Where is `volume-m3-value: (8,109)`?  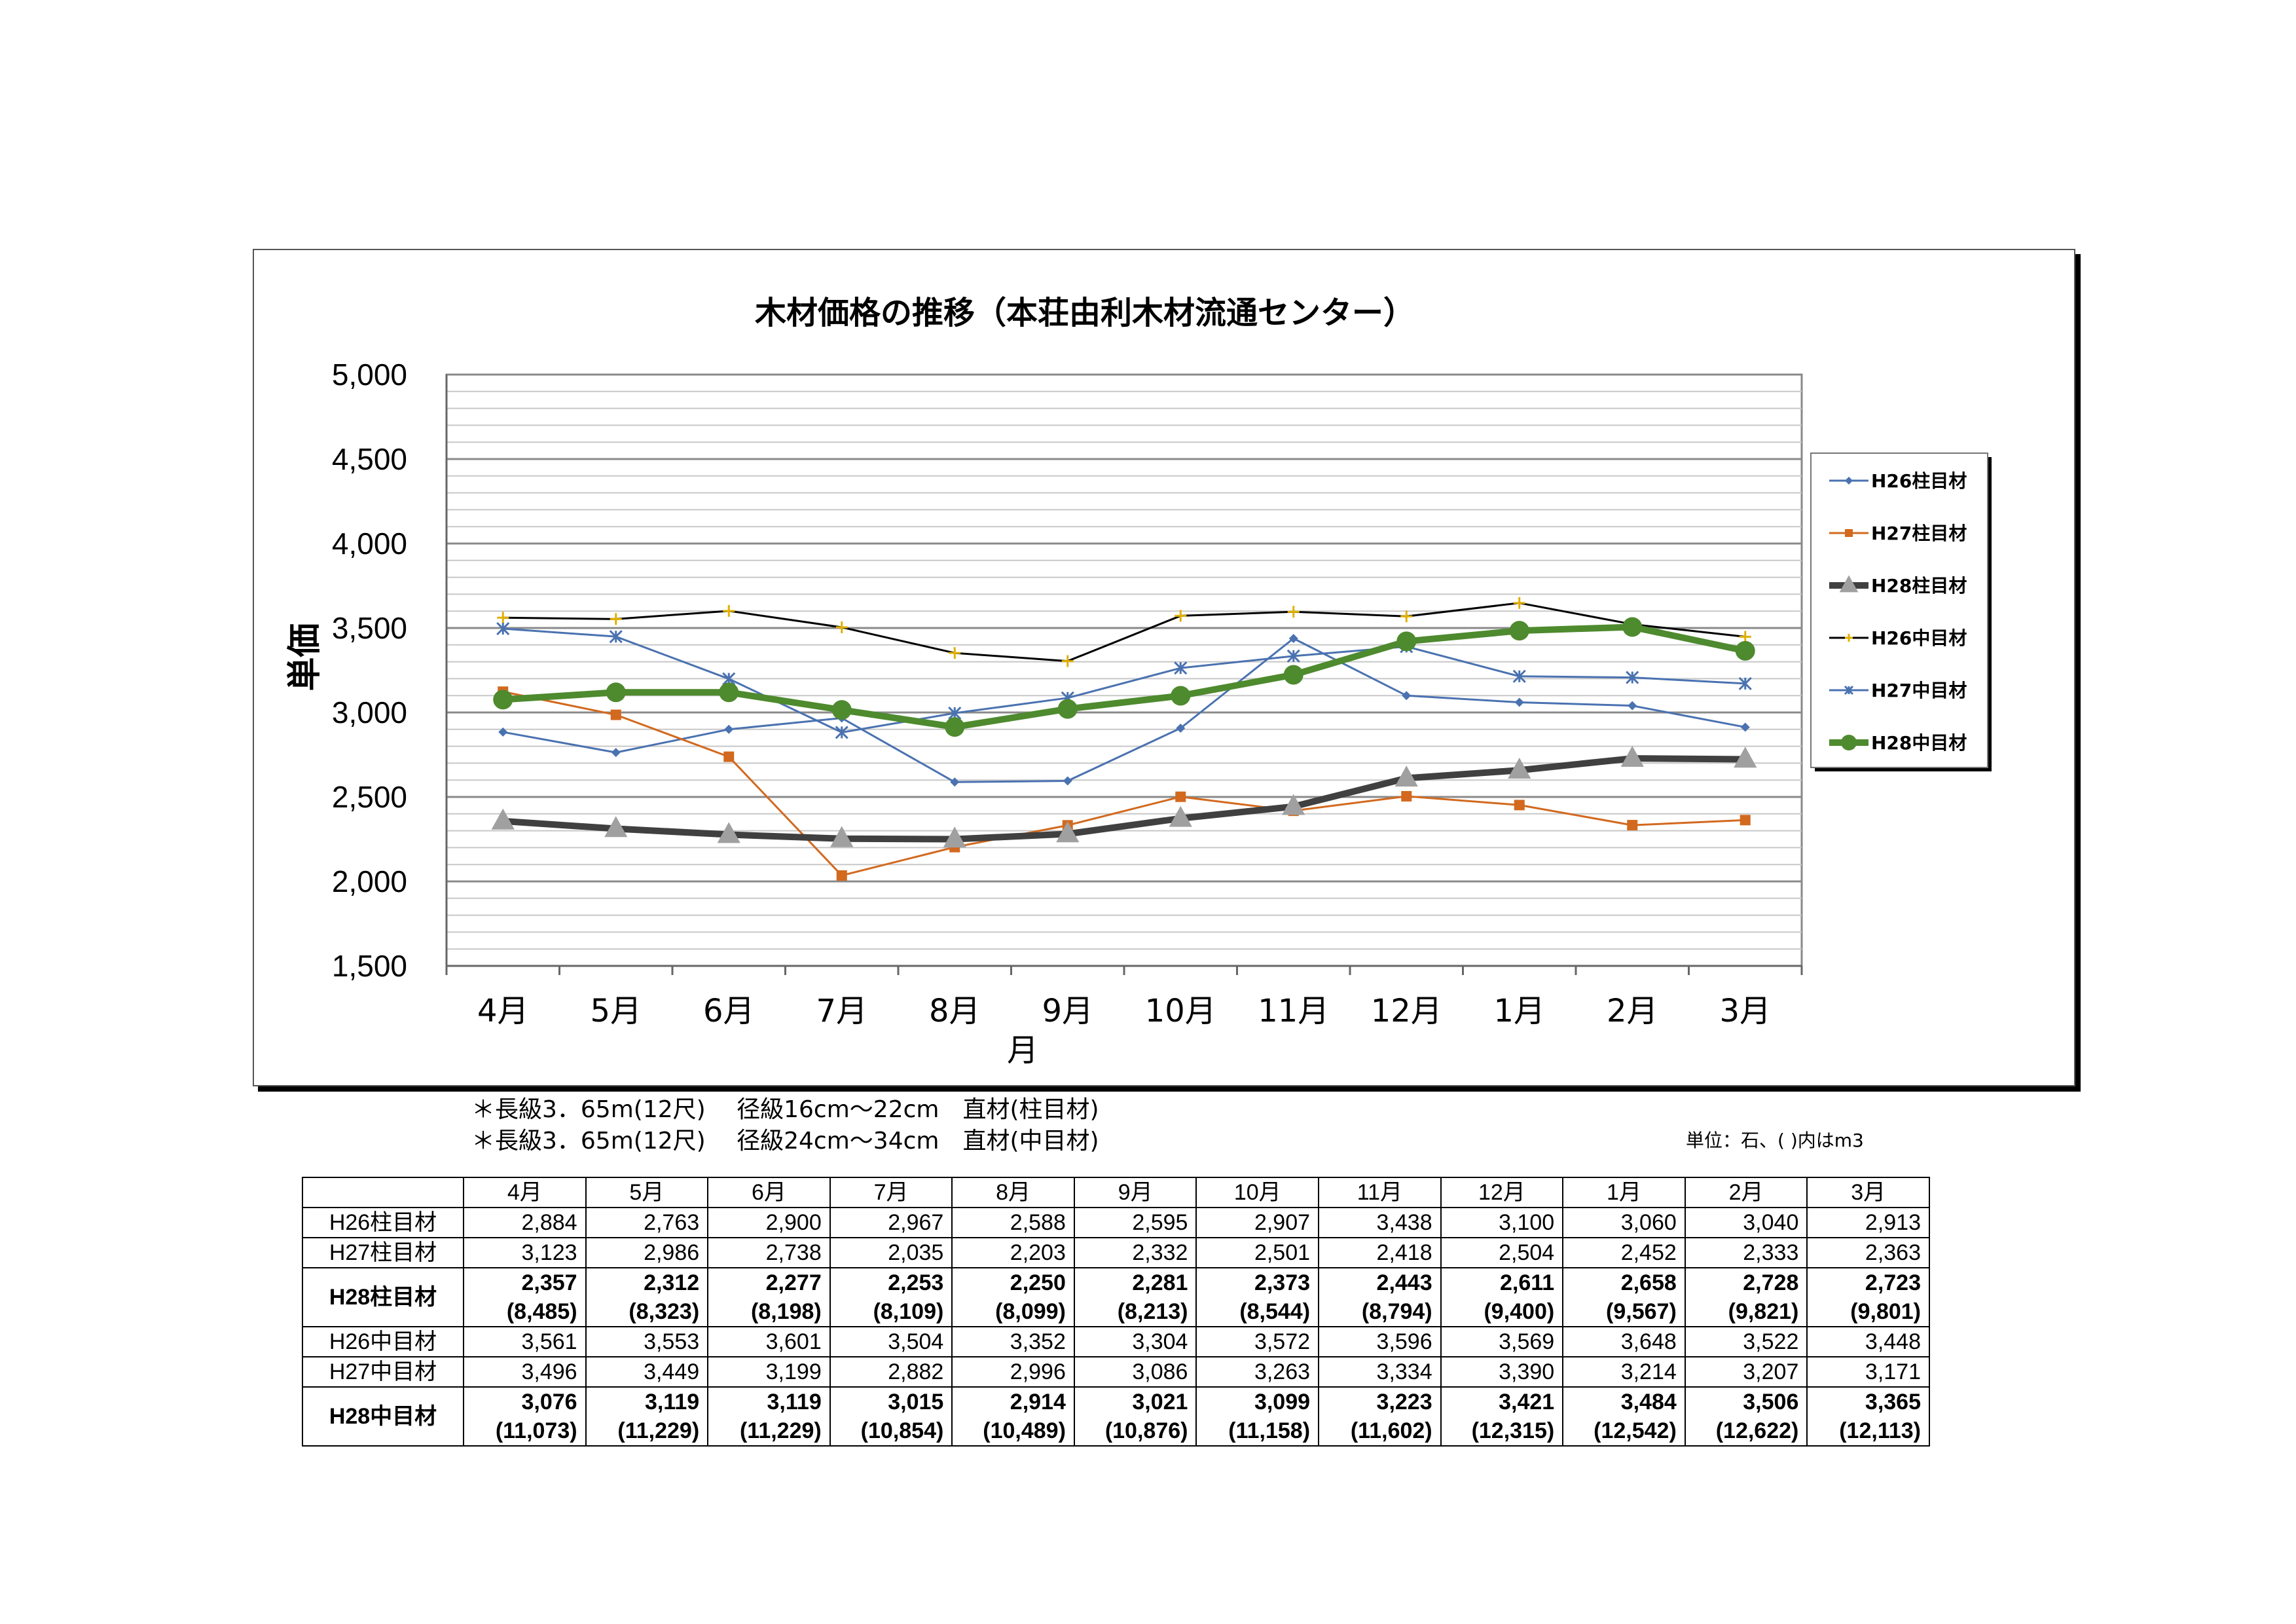 volume-m3-value: (8,109) is located at coordinates (908, 1311).